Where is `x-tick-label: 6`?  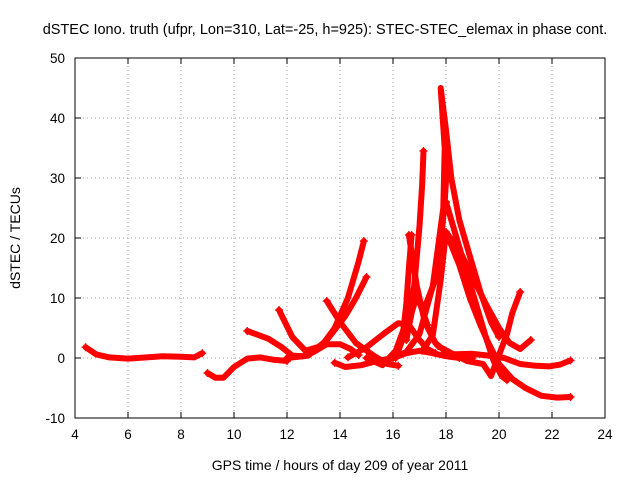 x-tick-label: 6 is located at coordinates (128, 434).